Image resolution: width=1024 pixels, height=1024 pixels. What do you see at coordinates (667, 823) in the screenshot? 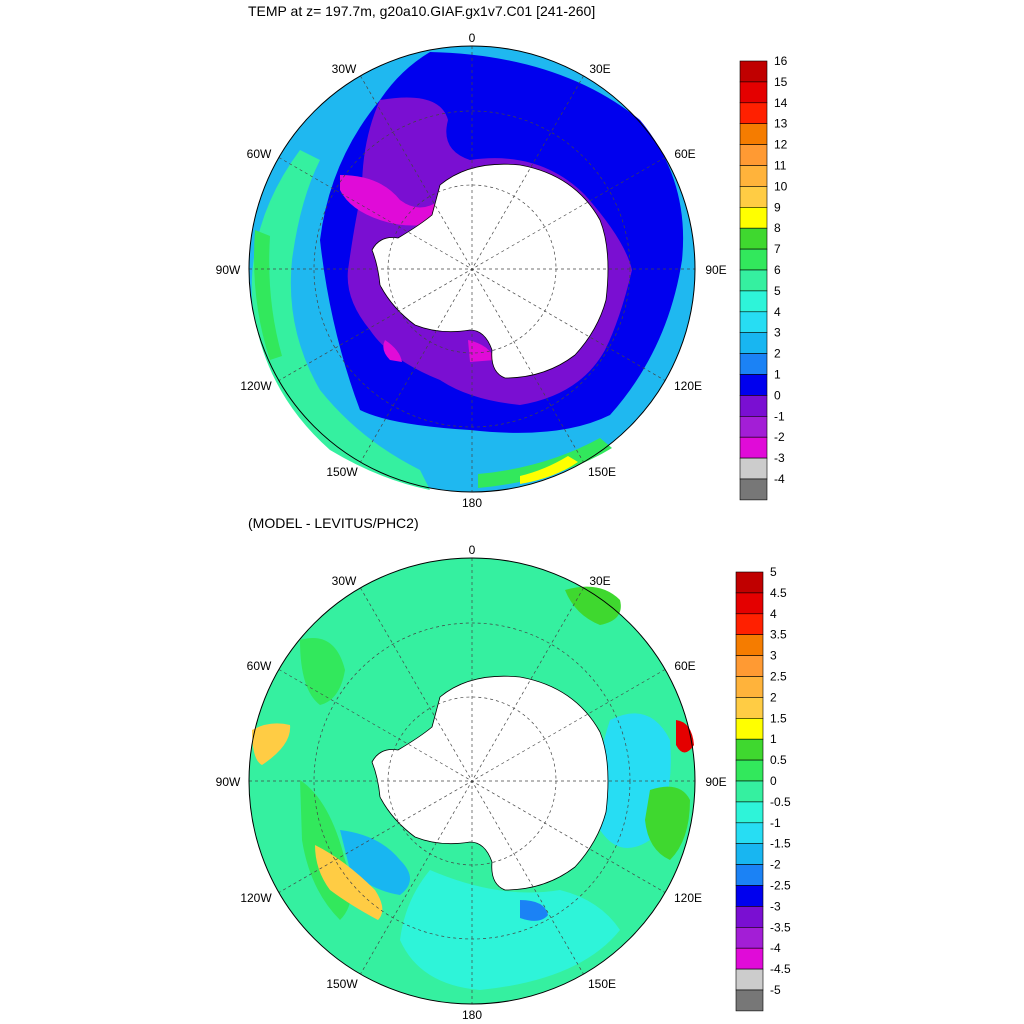
I see `bottom-green-patch-east` at bounding box center [667, 823].